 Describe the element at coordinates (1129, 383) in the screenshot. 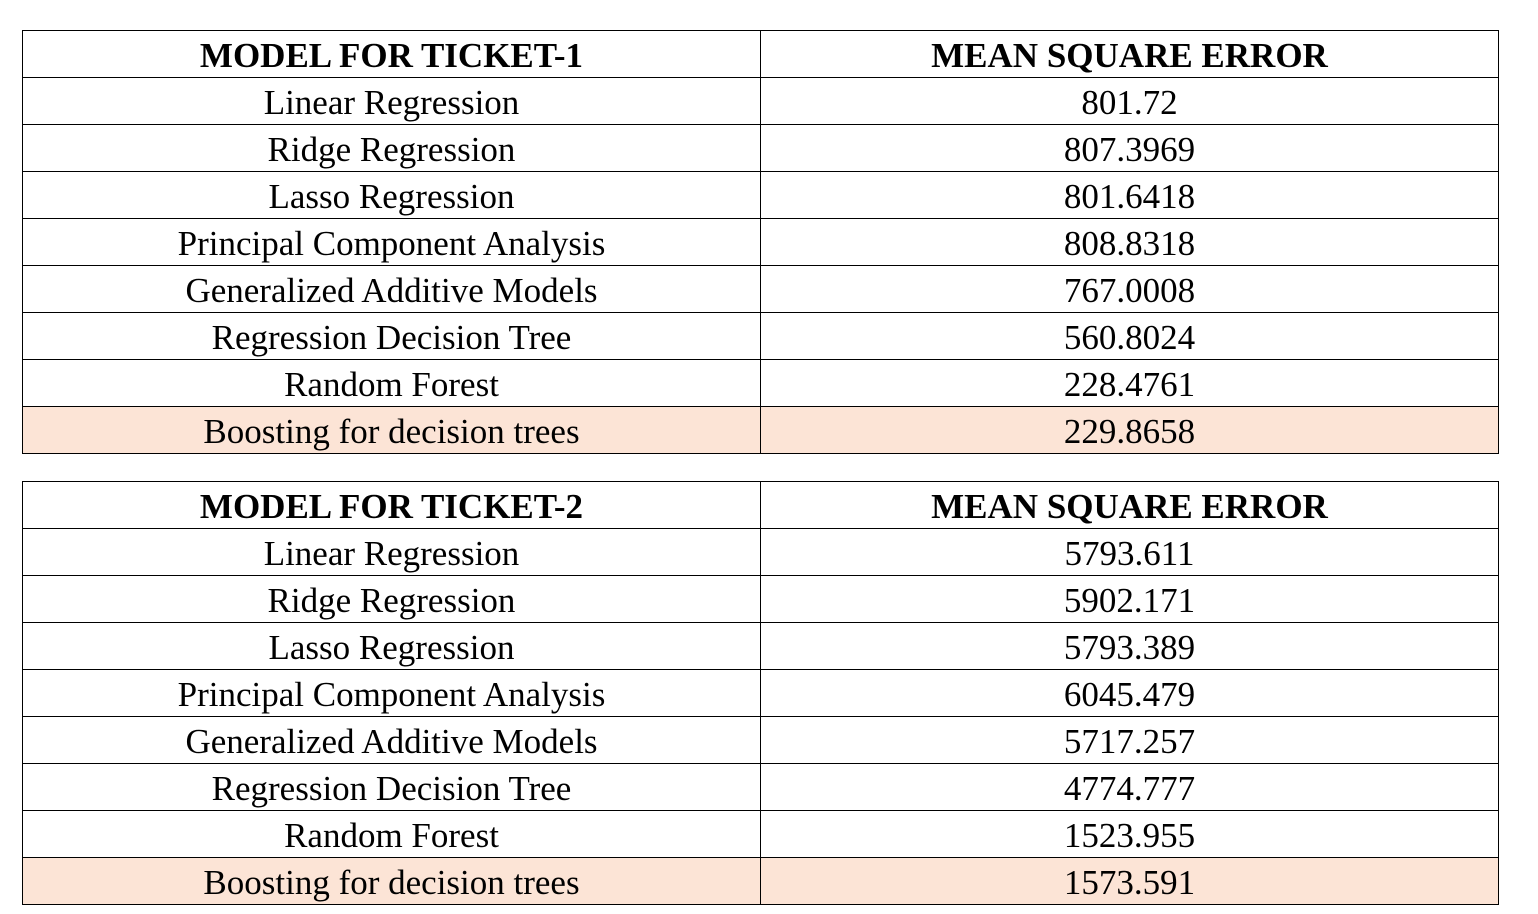

I see `mse-cell: 228.4761` at that location.